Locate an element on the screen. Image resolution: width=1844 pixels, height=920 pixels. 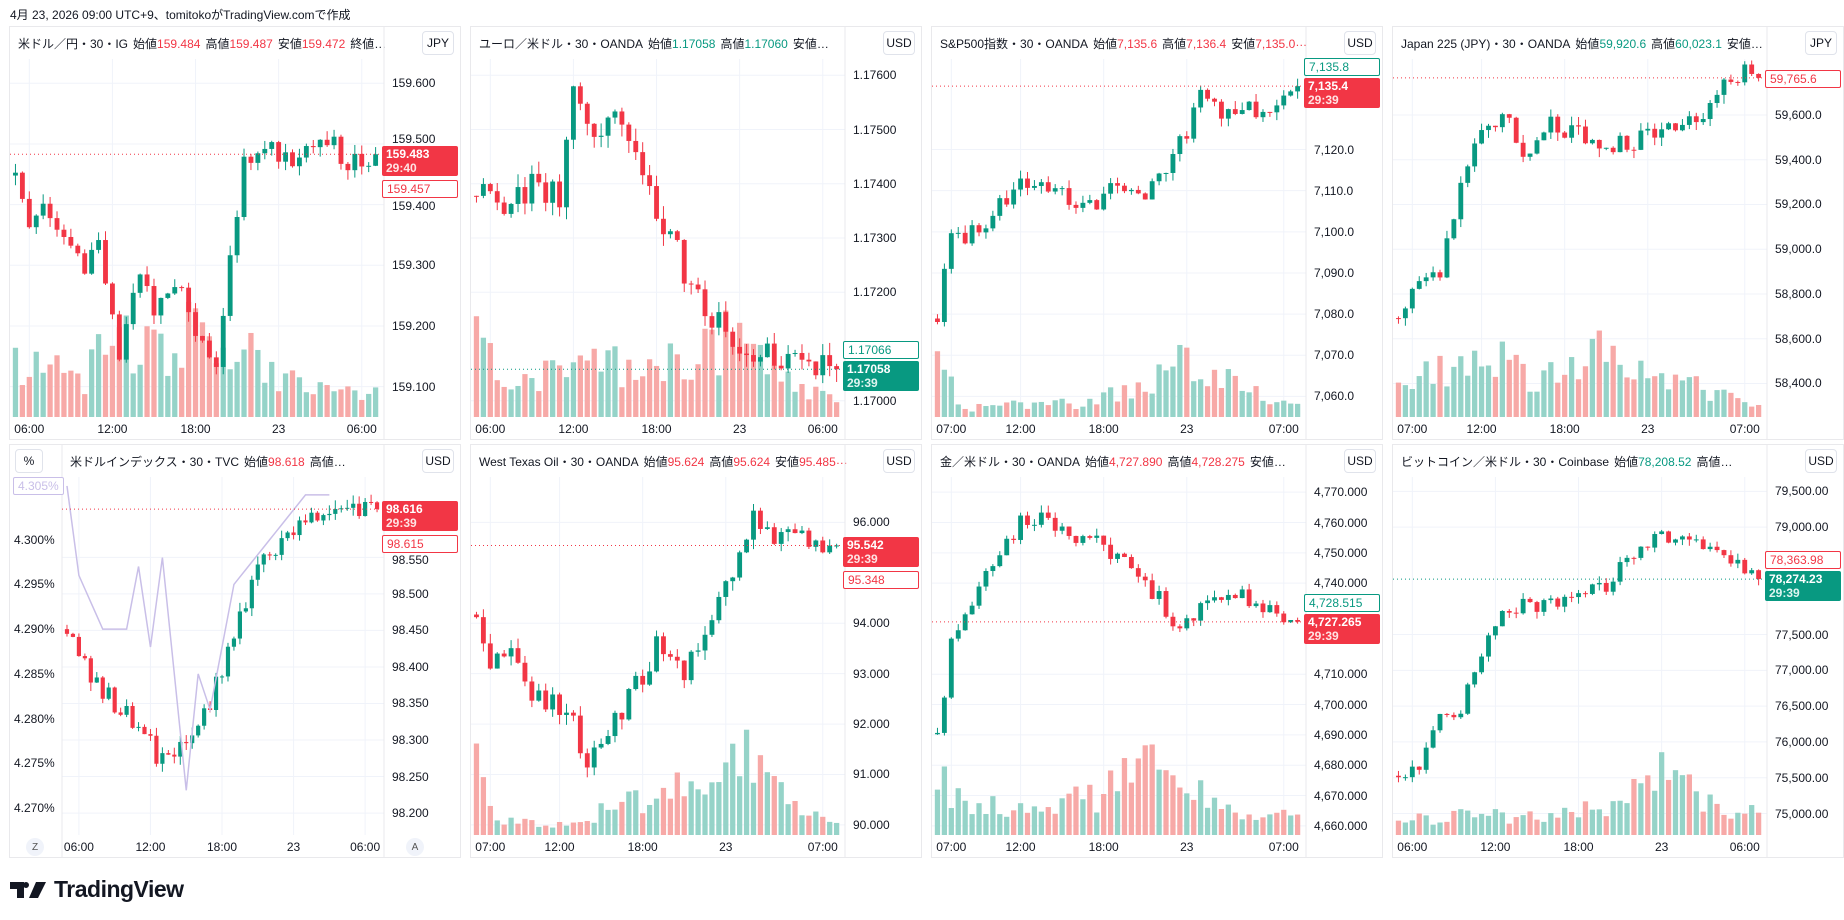
symbol-title: ユーロ／米ドル・30・OANDA is located at coordinates (561, 44).